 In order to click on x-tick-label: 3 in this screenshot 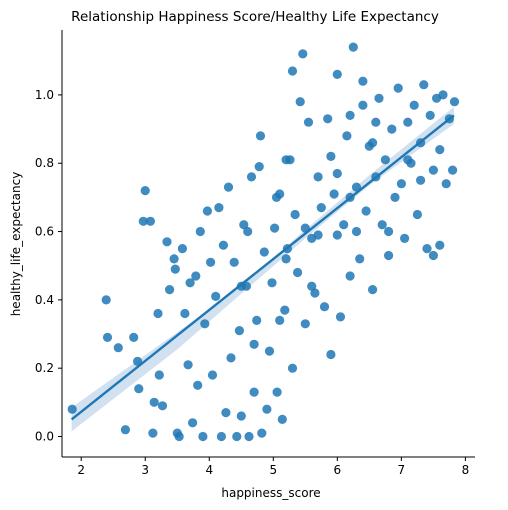, I will do `click(145, 470)`.